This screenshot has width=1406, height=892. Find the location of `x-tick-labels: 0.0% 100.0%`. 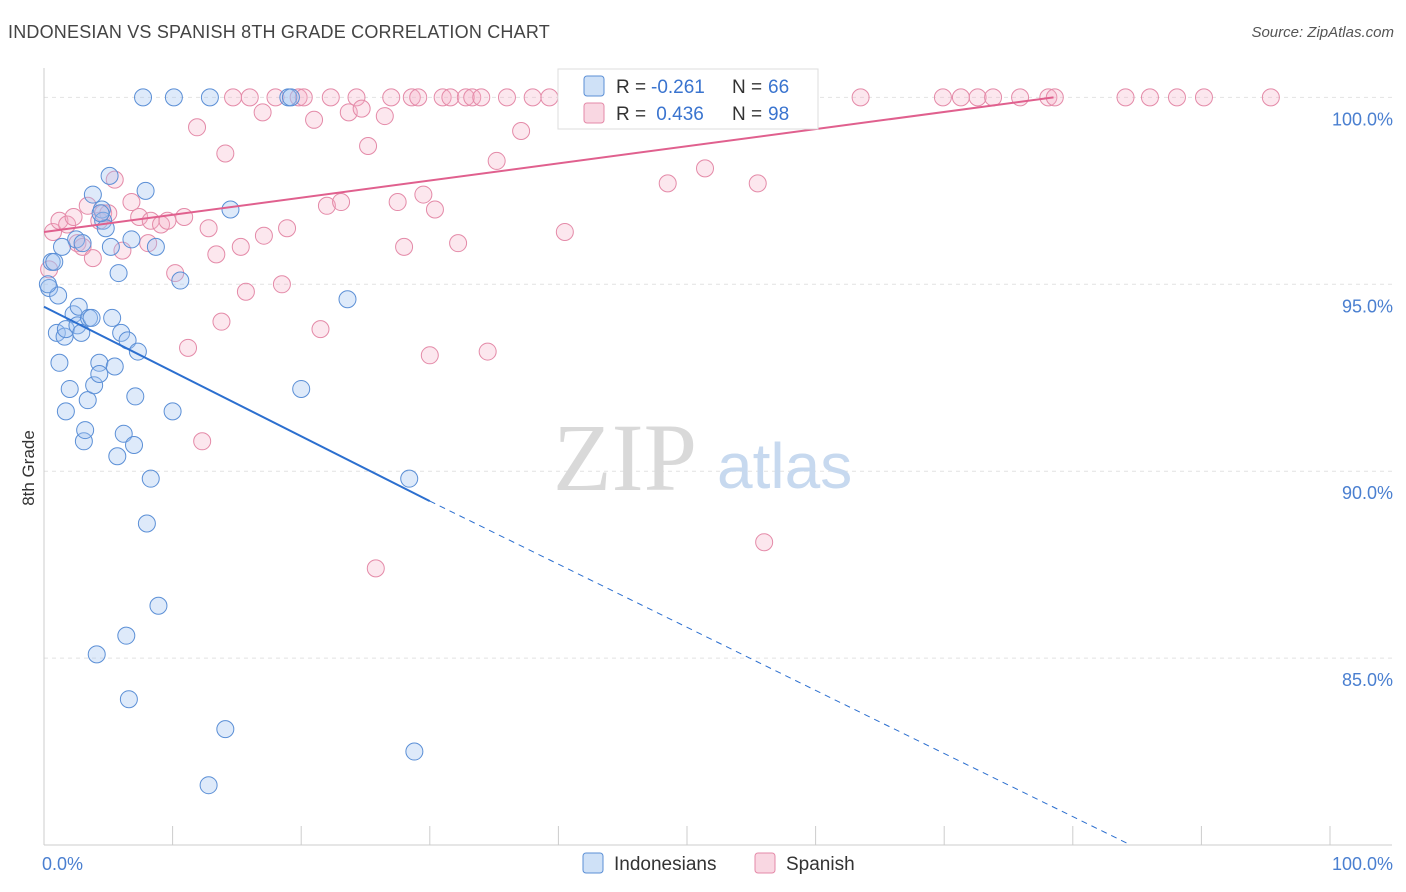

x-tick-labels: 0.0% 100.0% is located at coordinates (717, 864).